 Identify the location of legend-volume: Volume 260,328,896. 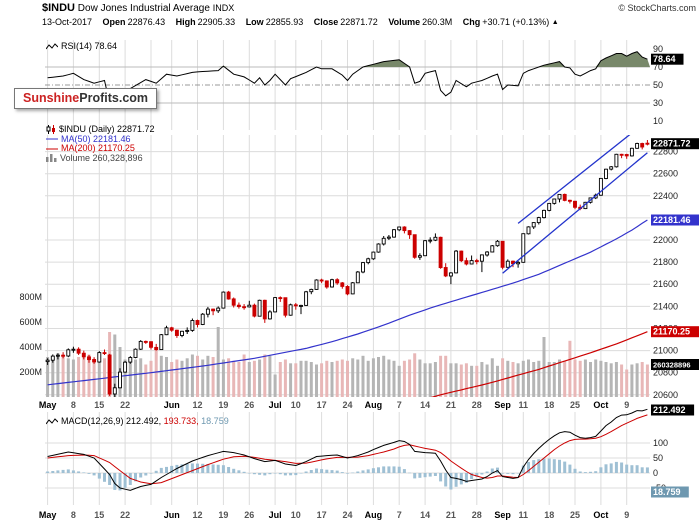
(100, 158).